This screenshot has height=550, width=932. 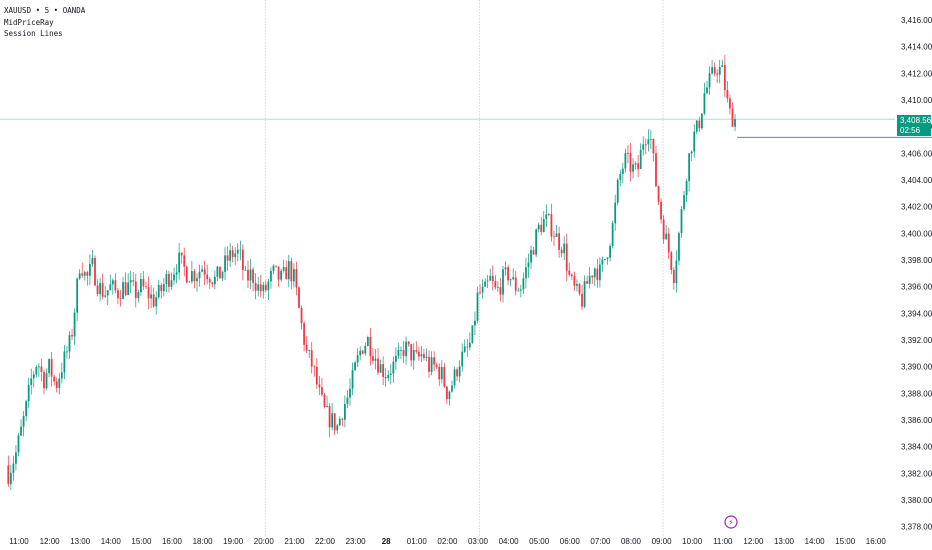 I want to click on x-tick-label: 23:00, so click(x=356, y=541).